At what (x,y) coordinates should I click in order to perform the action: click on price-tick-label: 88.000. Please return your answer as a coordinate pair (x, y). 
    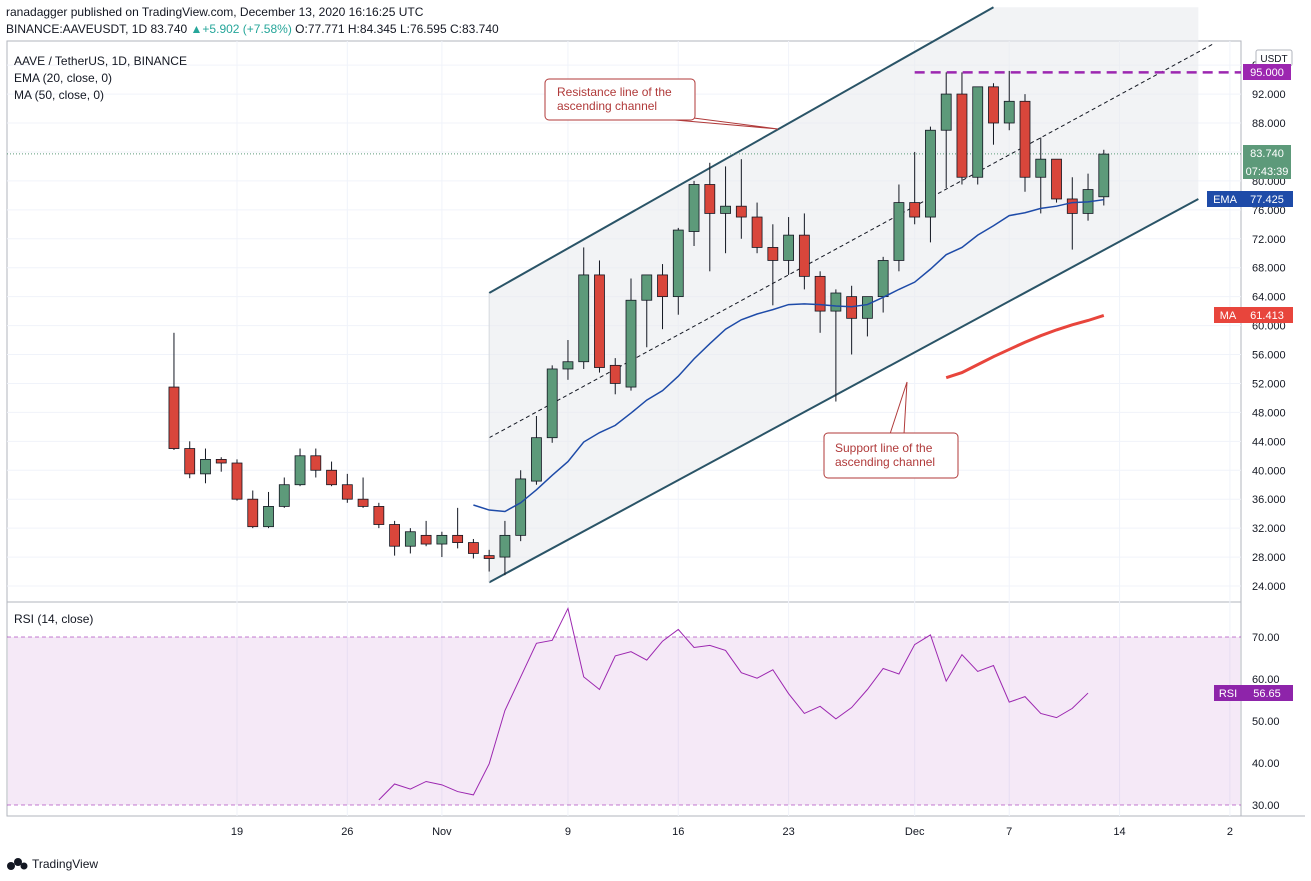
    Looking at the image, I should click on (1269, 124).